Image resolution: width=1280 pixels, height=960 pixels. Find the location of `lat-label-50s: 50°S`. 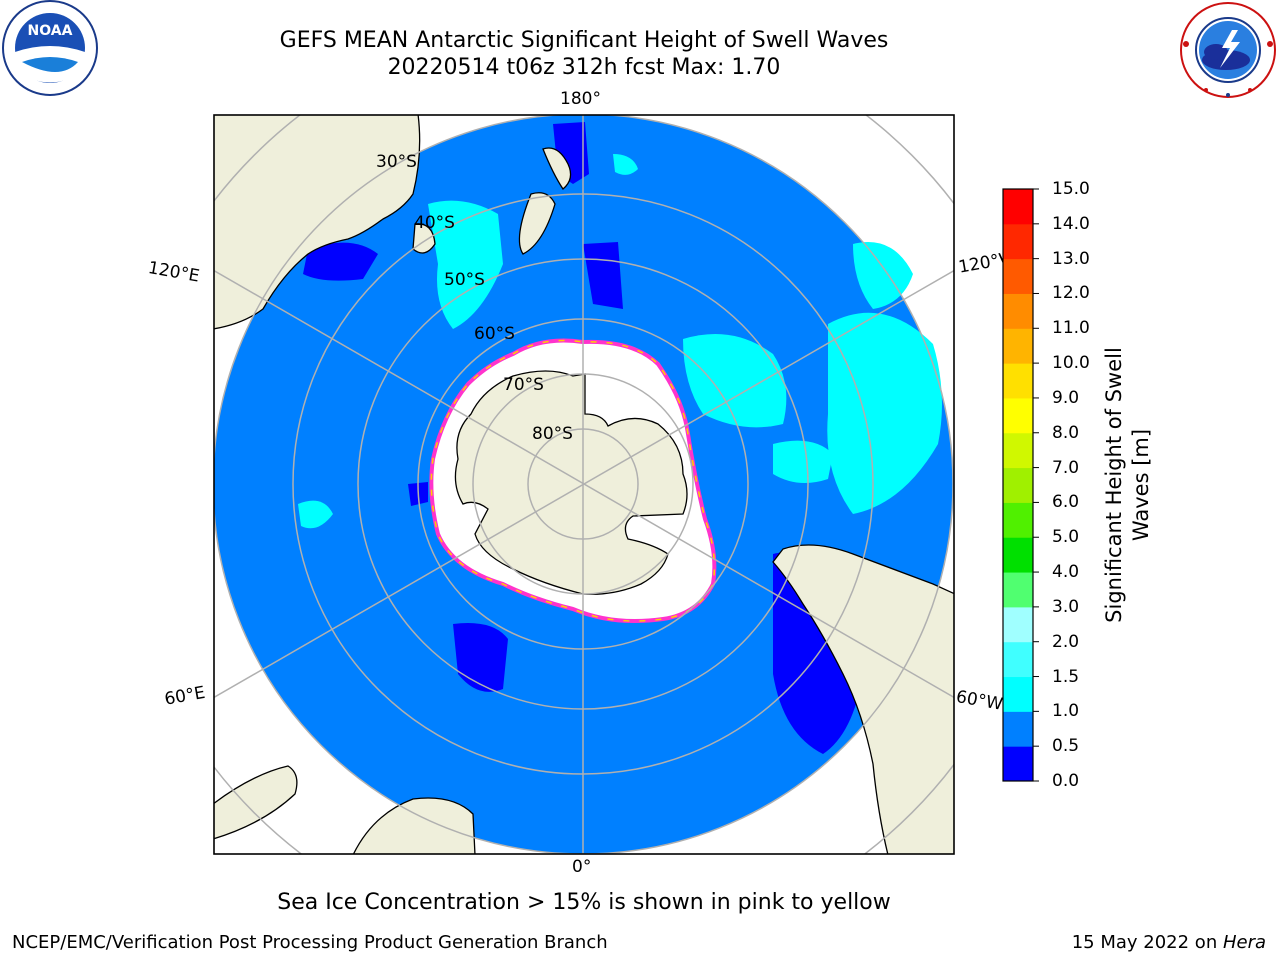

lat-label-50s: 50°S is located at coordinates (464, 280).